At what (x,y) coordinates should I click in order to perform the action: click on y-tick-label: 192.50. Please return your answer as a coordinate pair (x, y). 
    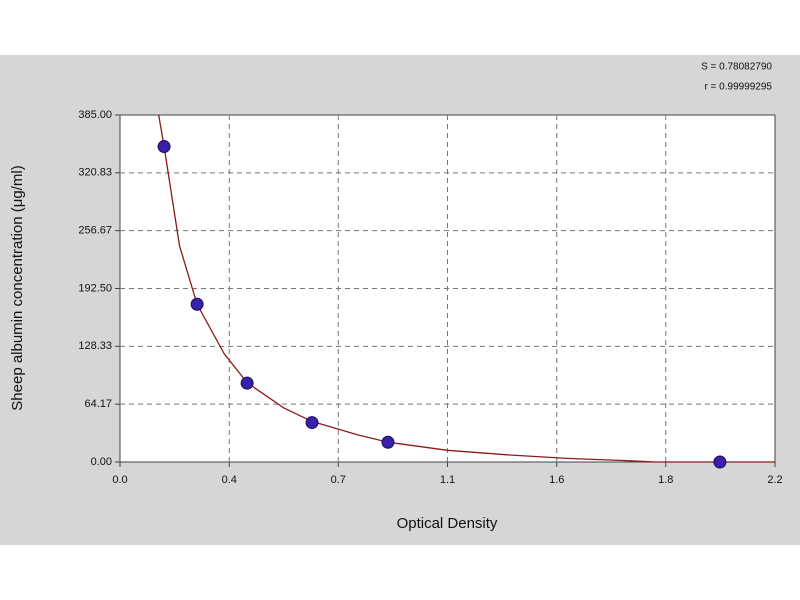
    Looking at the image, I should click on (95, 288).